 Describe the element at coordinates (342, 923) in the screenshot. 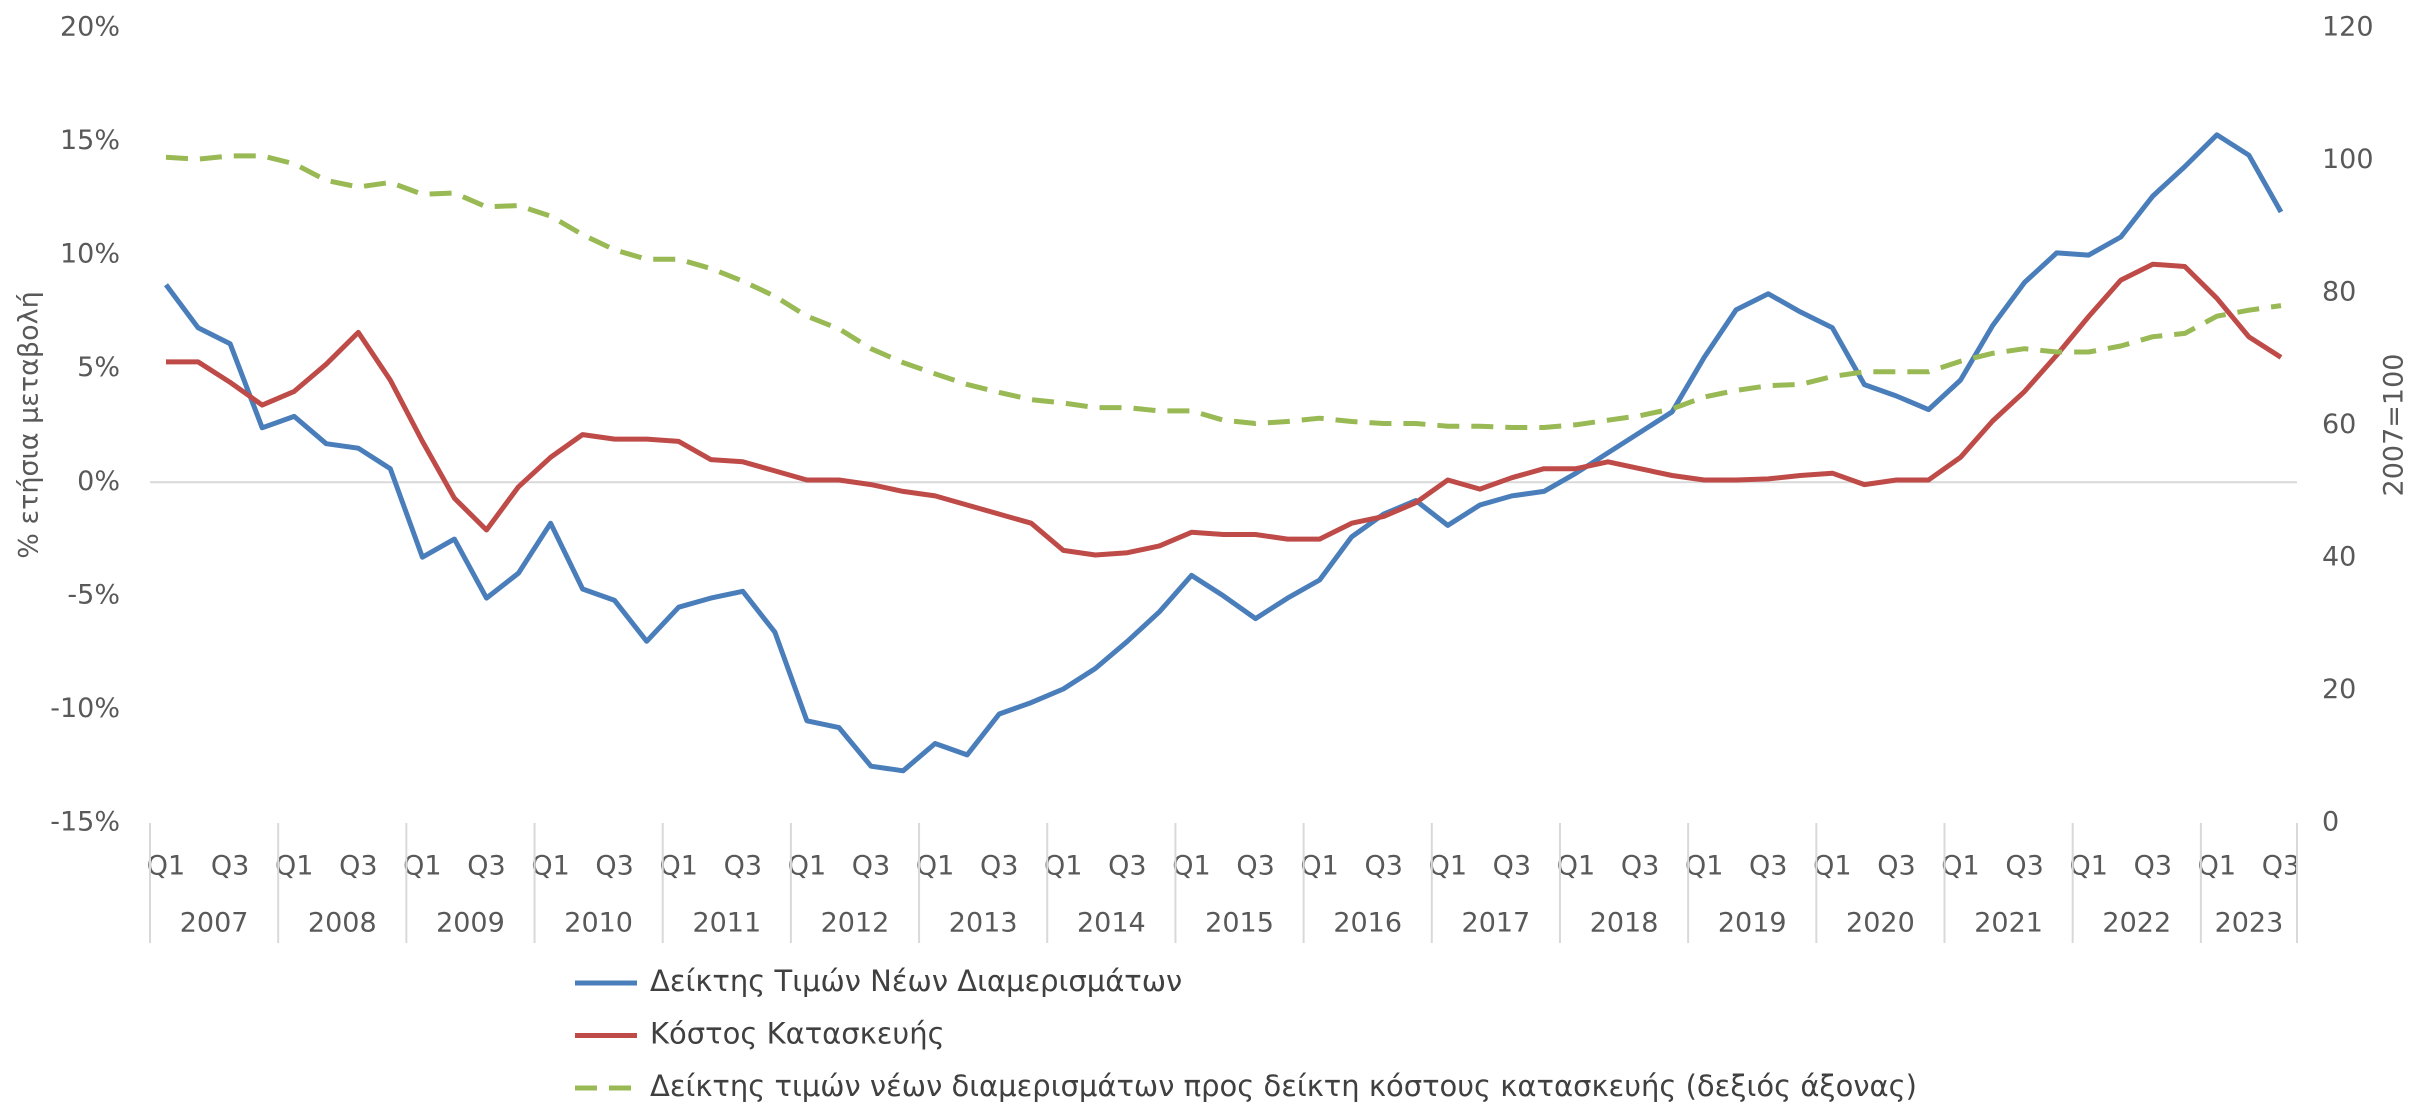

I see `x-group-label: 2008` at that location.